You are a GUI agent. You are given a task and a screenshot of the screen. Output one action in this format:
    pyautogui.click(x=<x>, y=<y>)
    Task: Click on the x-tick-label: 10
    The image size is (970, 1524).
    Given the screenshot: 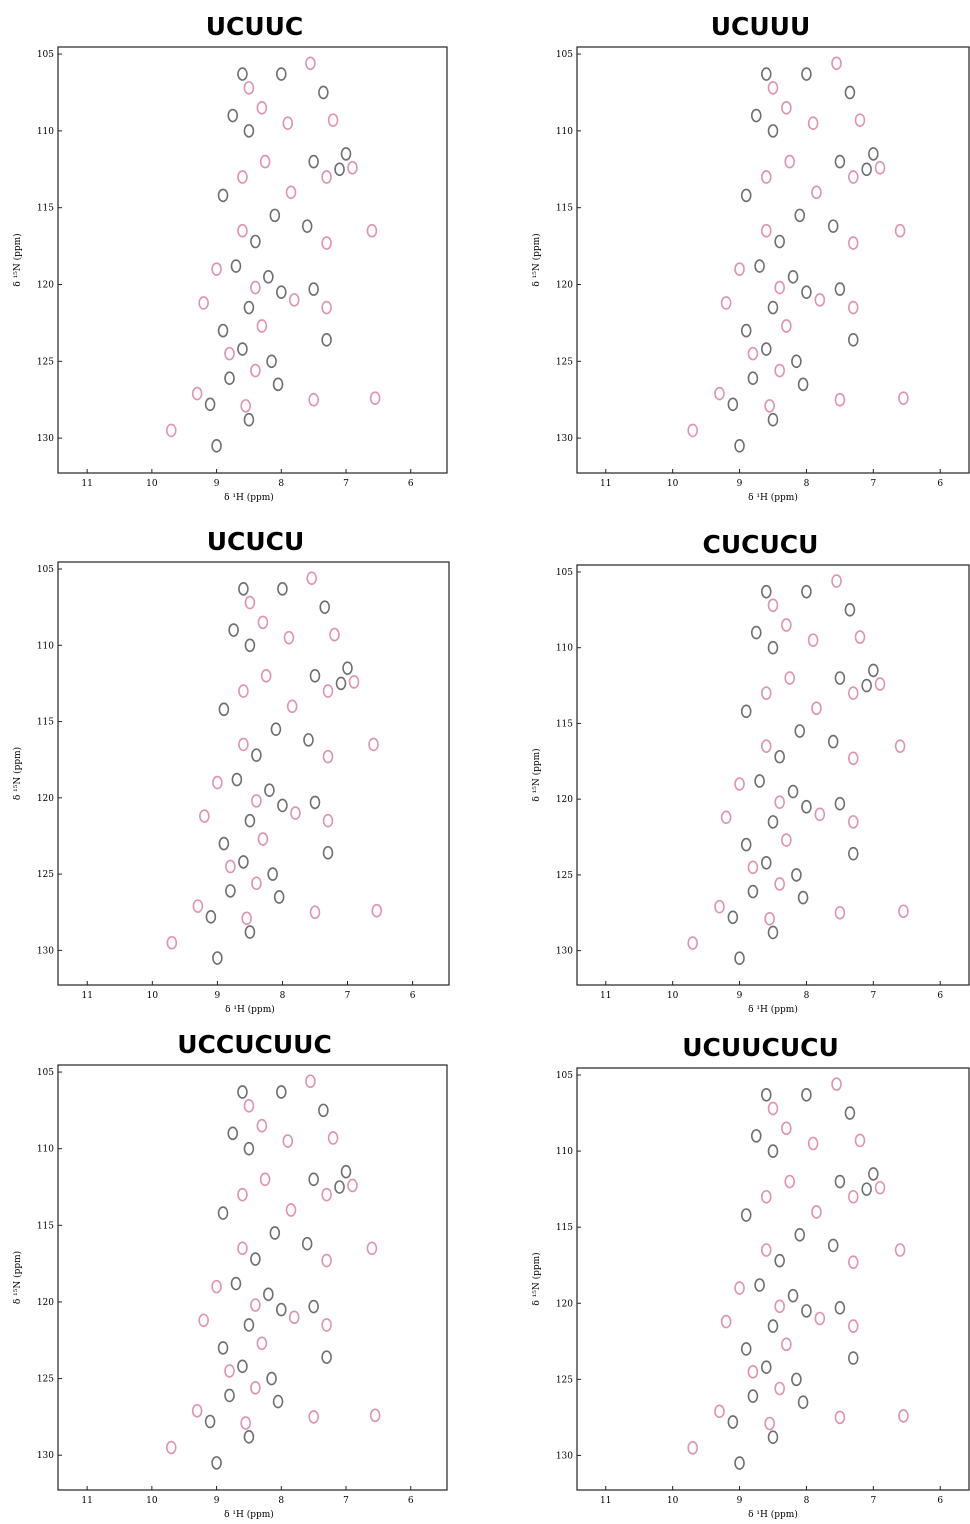 What is the action you would take?
    pyautogui.click(x=152, y=1501)
    